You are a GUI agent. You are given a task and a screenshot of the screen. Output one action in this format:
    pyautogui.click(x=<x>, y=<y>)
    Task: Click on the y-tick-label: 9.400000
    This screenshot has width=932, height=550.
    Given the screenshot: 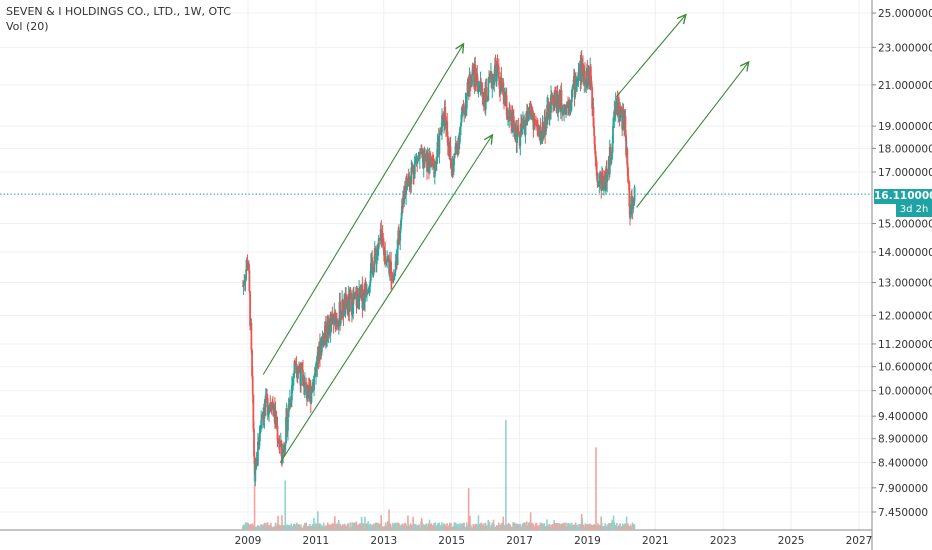 What is the action you would take?
    pyautogui.click(x=903, y=417)
    